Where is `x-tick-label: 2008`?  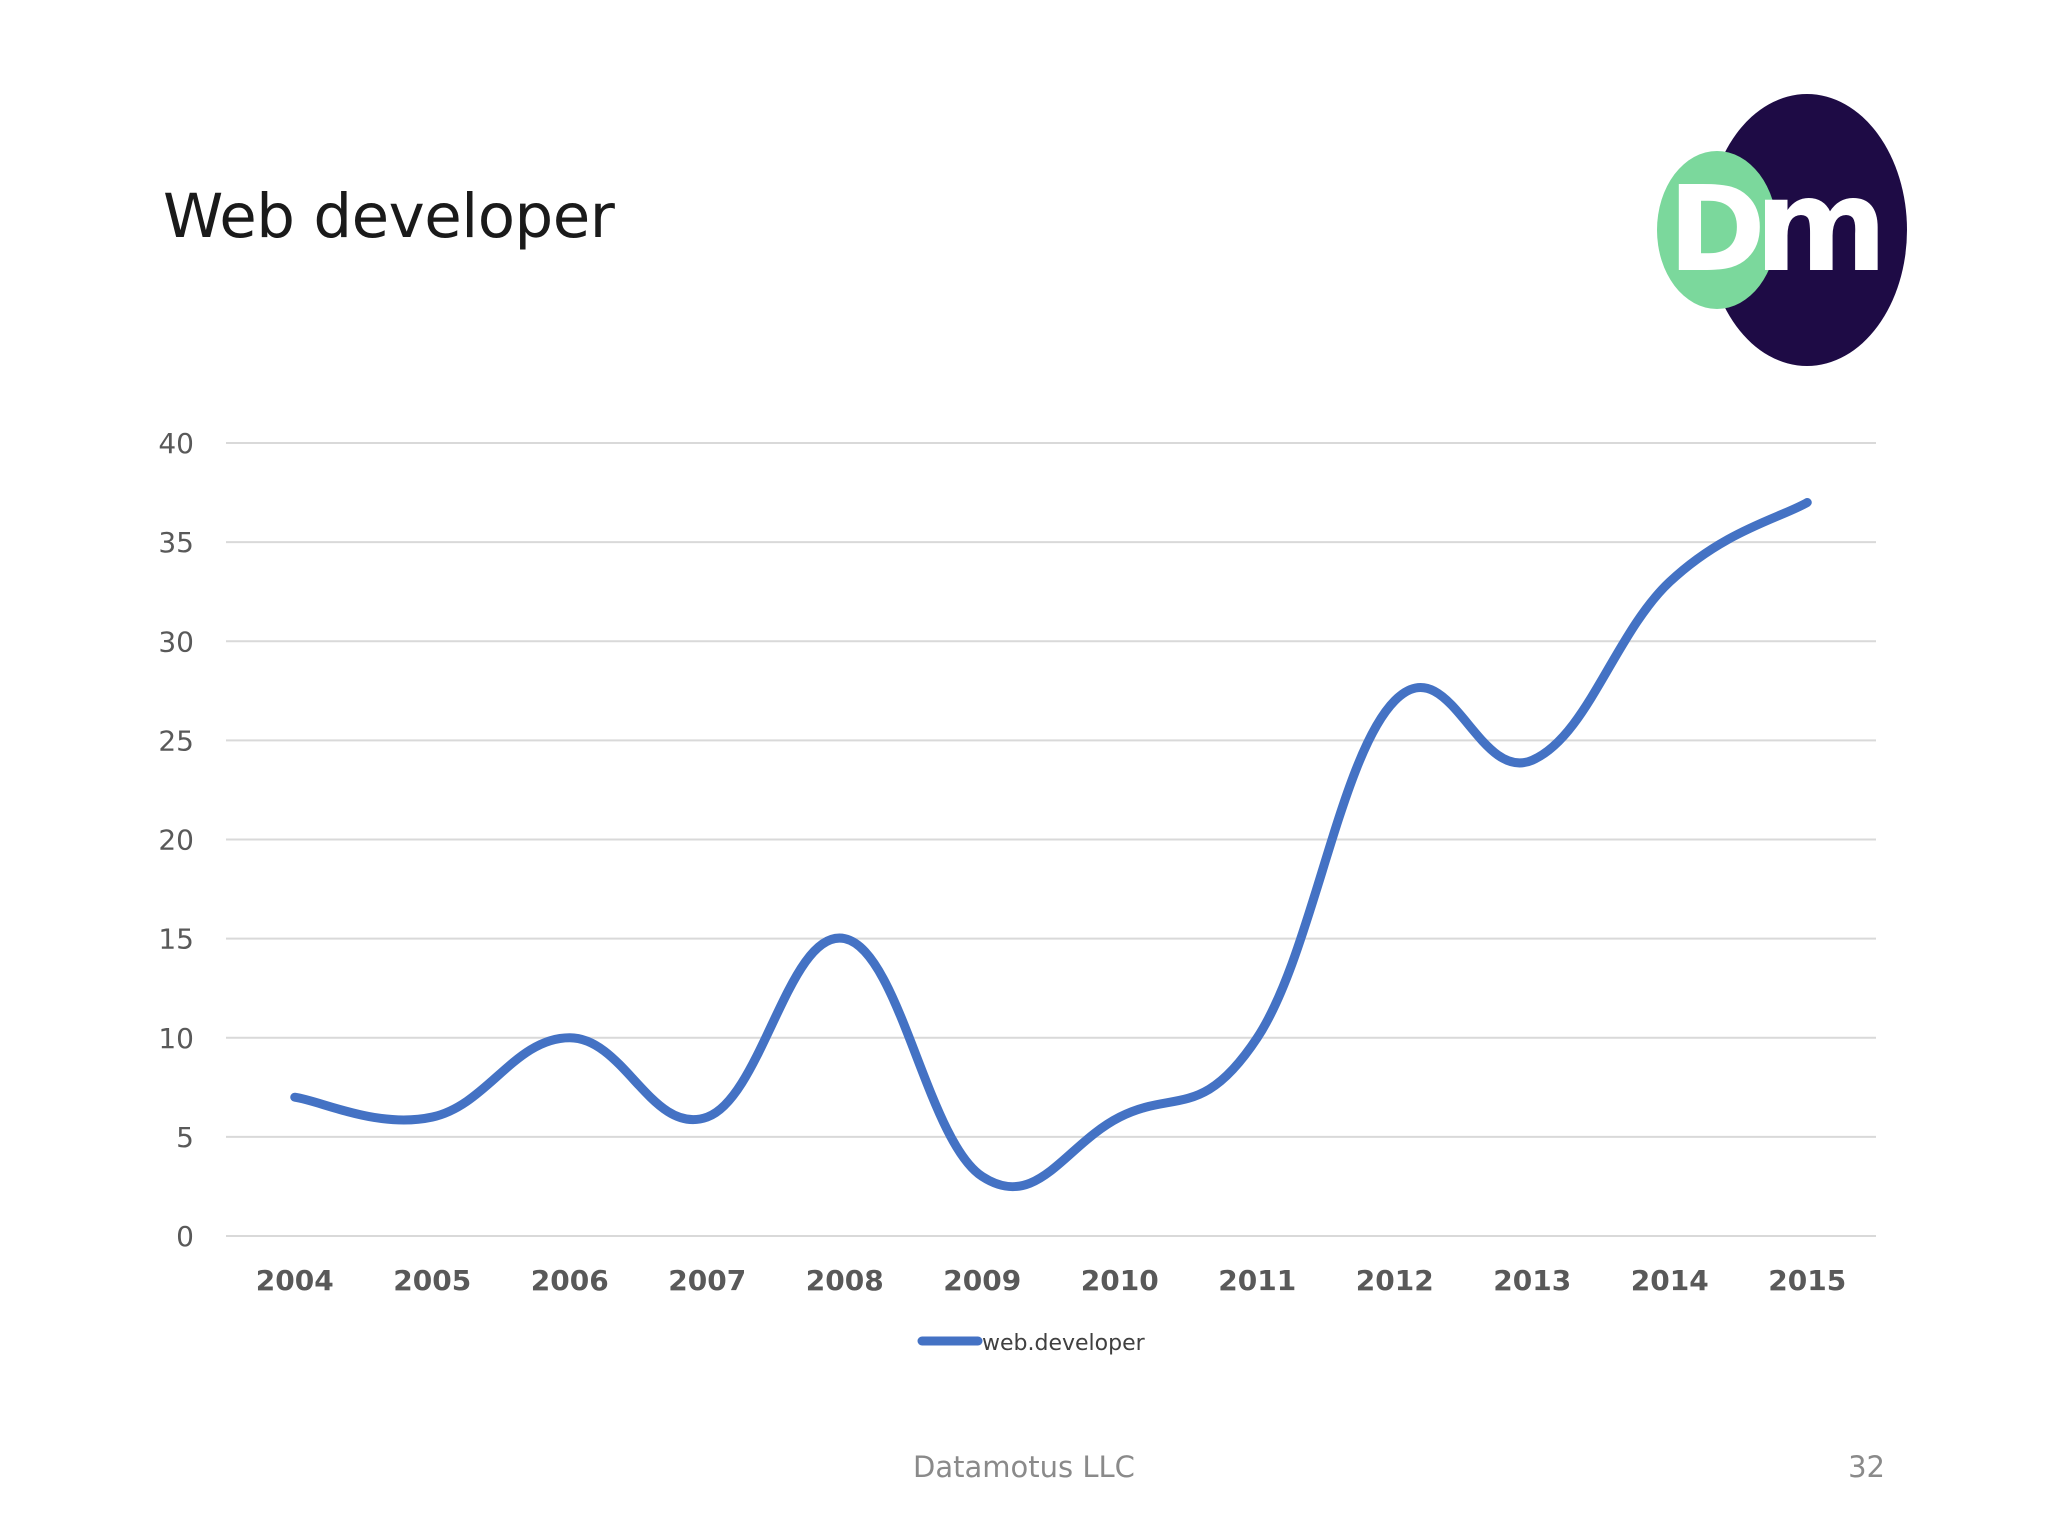
x-tick-label: 2008 is located at coordinates (845, 1280).